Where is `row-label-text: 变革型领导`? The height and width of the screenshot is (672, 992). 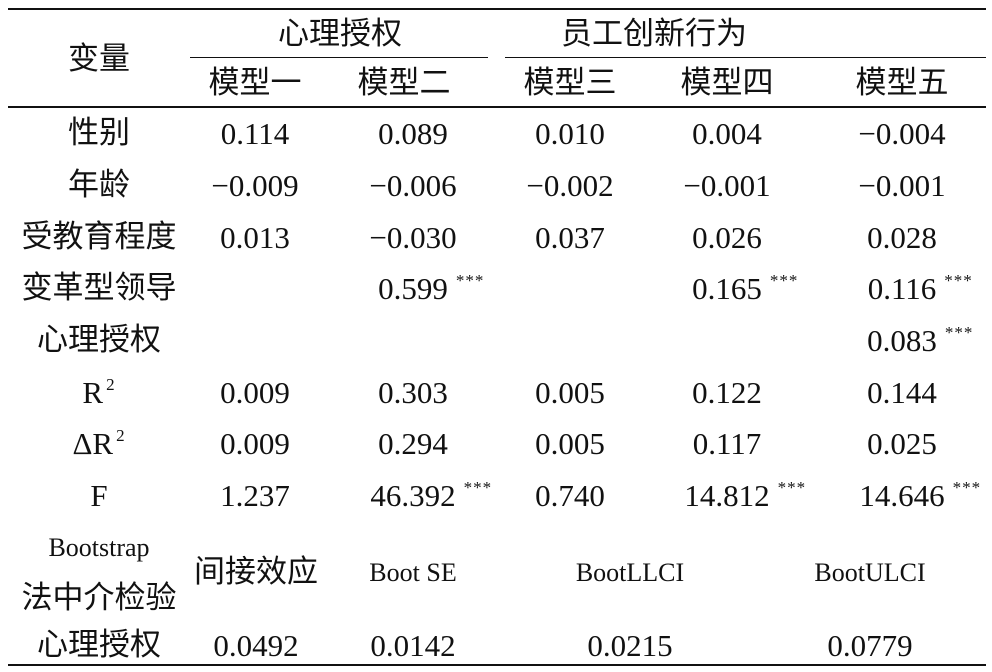 row-label-text: 变革型领导 is located at coordinates (99, 288).